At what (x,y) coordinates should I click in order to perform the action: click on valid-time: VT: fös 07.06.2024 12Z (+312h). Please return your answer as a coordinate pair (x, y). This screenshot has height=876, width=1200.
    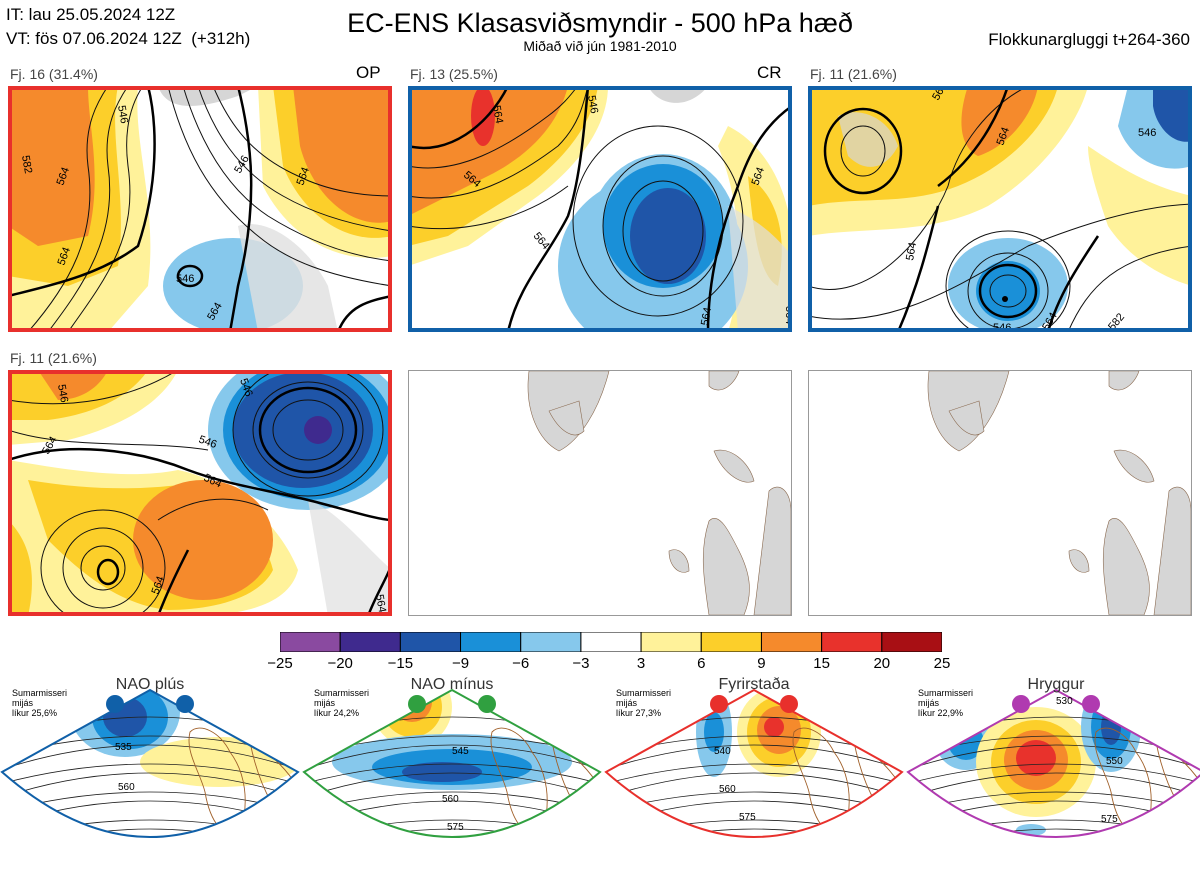
    Looking at the image, I should click on (128, 38).